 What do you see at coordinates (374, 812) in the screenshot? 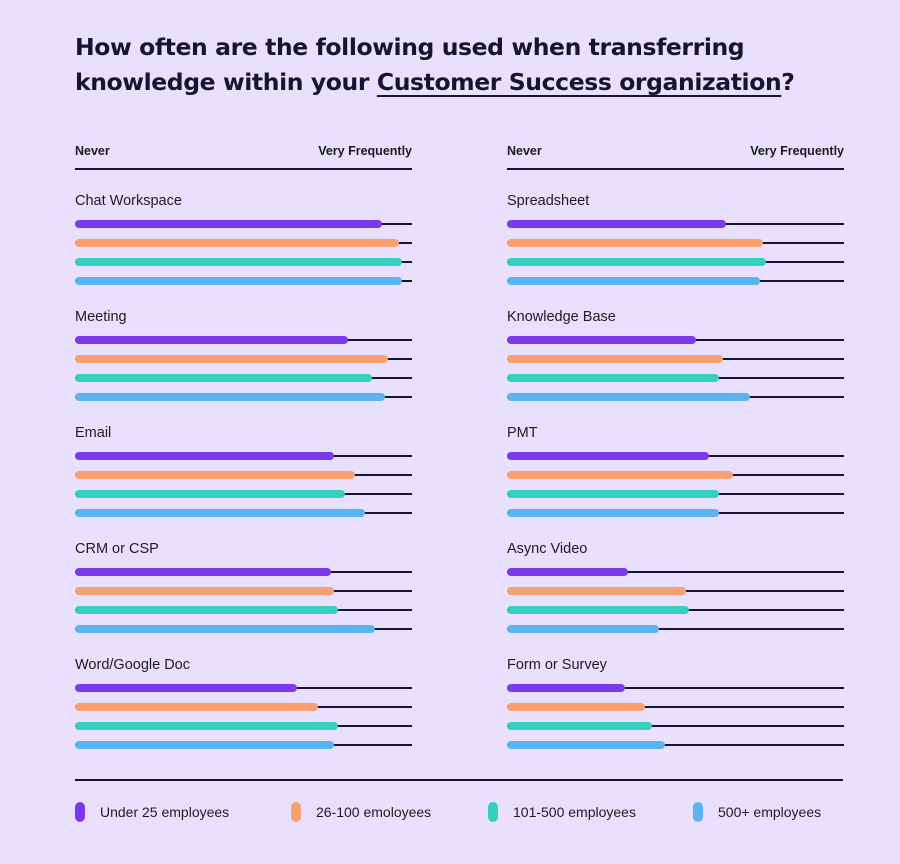
I see `legend-label: 26-100 emoloyees` at bounding box center [374, 812].